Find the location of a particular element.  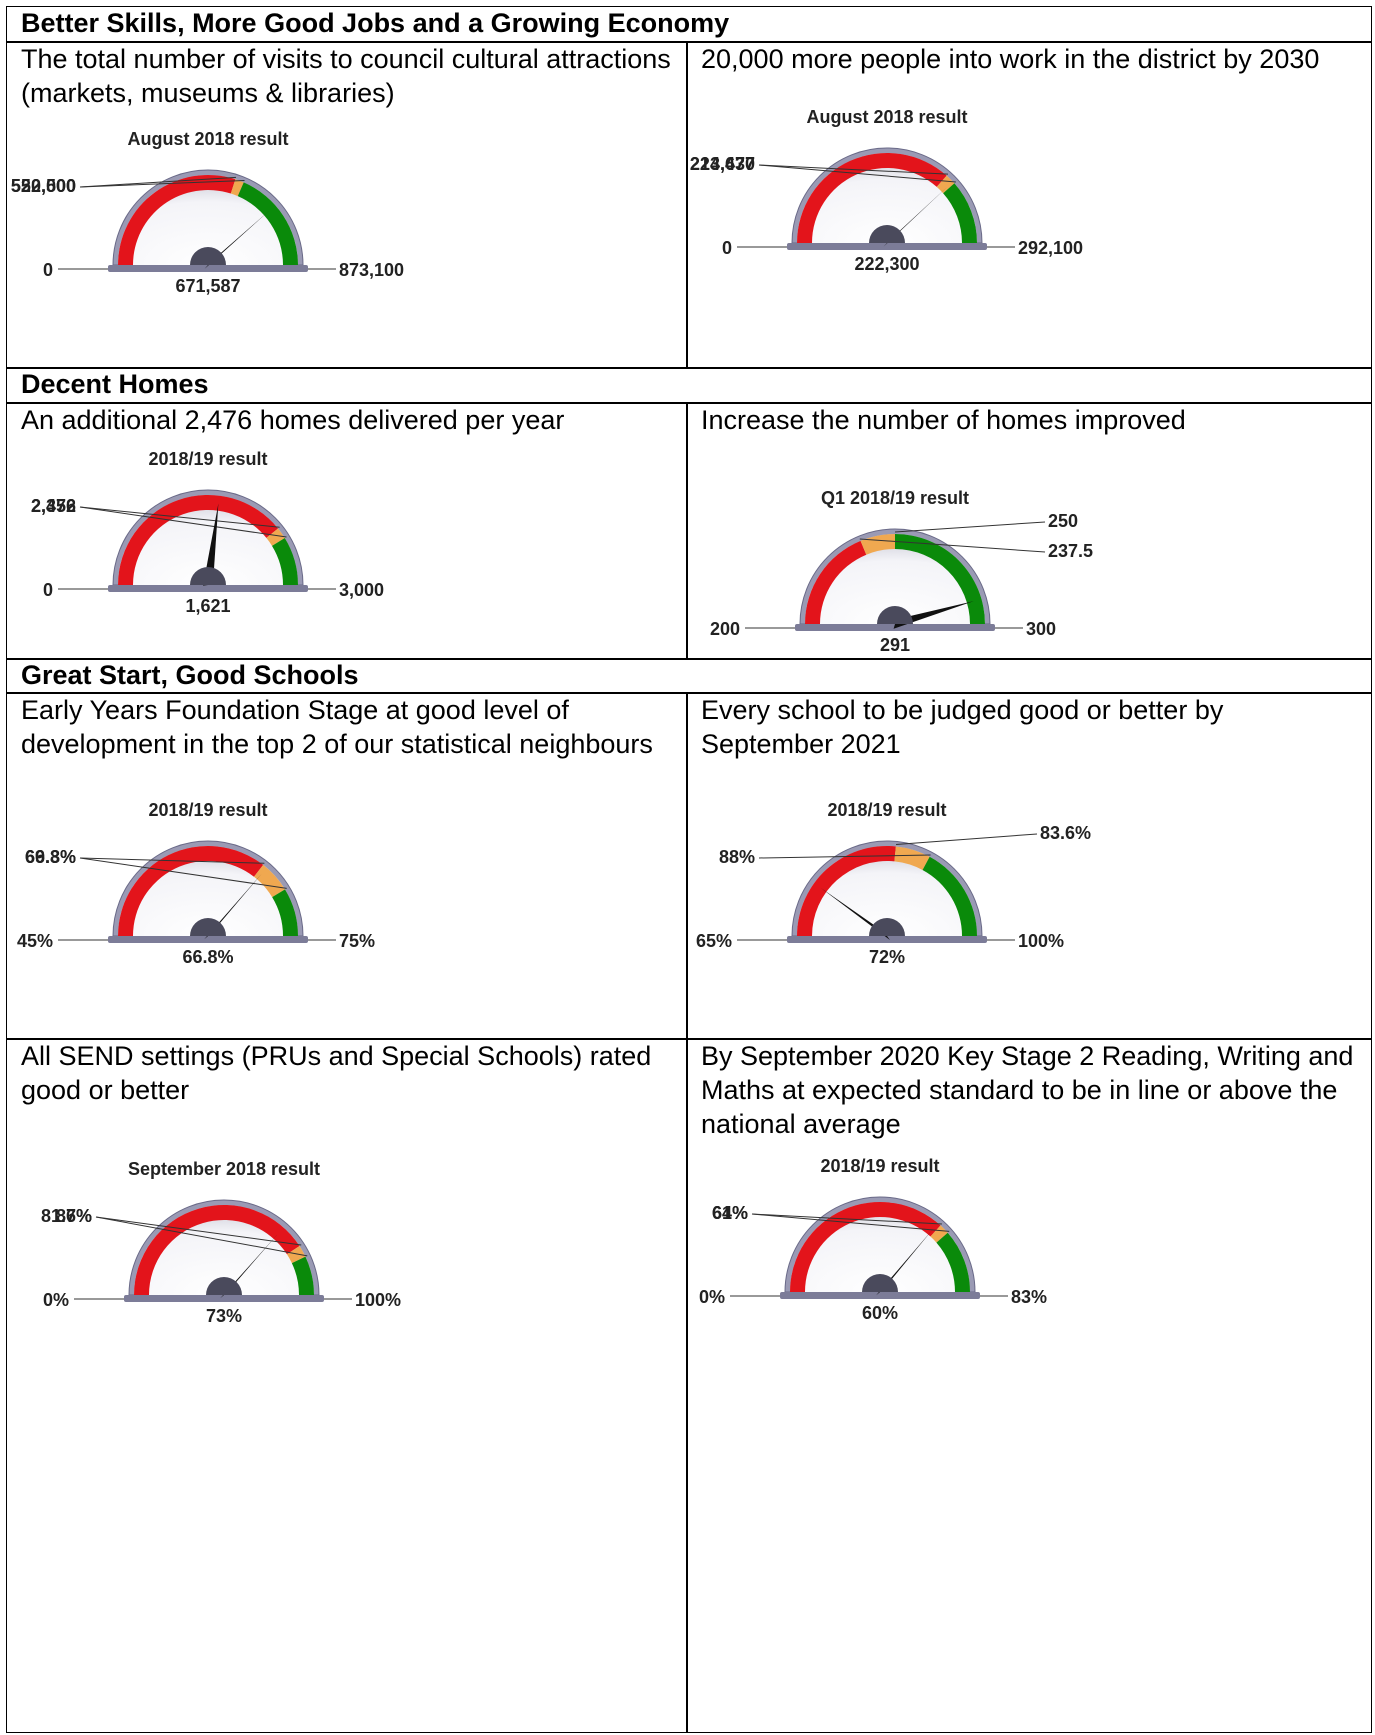

cell-text: Increase the number of homes improved is located at coordinates (1029, 531).